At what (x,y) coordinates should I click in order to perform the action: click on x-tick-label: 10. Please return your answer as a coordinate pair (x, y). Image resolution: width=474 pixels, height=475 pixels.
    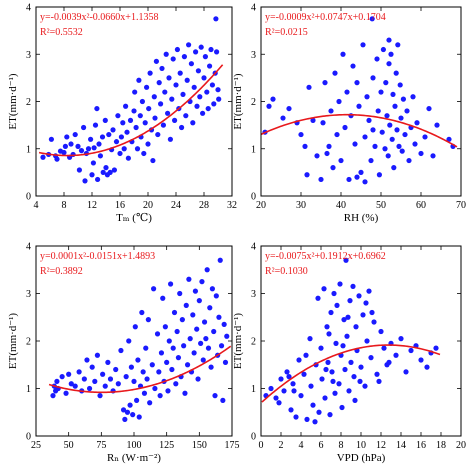
    Looking at the image, I should click on (361, 445).